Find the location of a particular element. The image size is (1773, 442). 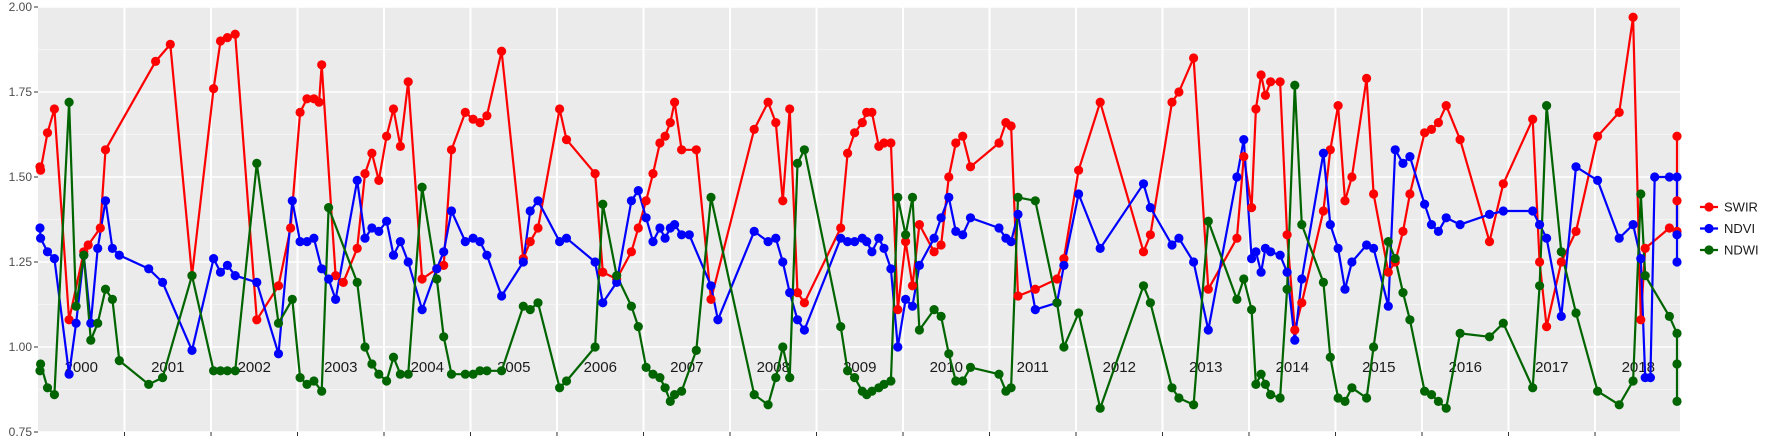

year-label: 2013 is located at coordinates (1205, 367).